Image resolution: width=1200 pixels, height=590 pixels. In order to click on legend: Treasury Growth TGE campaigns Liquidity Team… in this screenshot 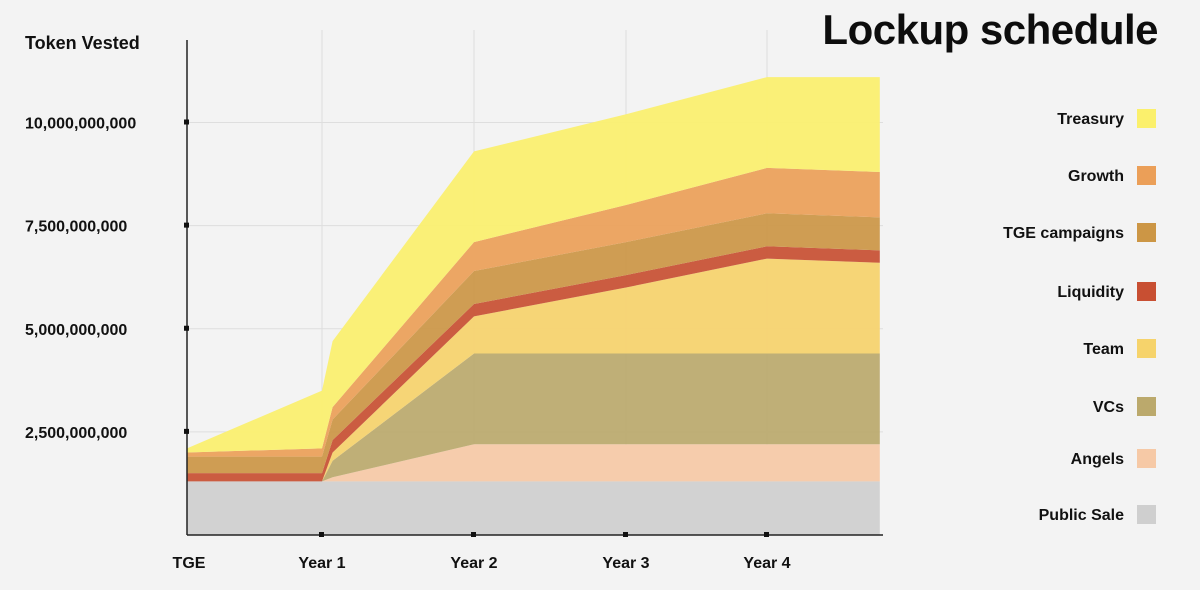, I will do `click(1079, 316)`.